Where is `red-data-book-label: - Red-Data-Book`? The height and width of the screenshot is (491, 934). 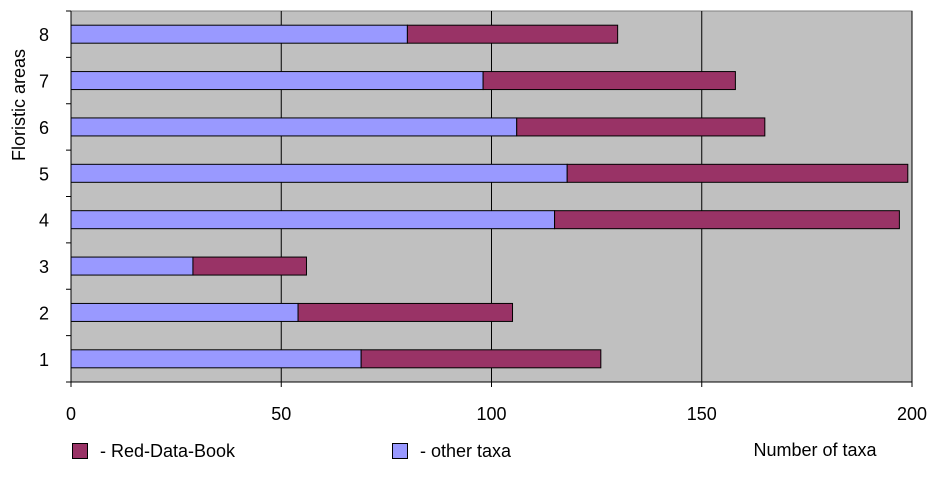
red-data-book-label: - Red-Data-Book is located at coordinates (168, 450).